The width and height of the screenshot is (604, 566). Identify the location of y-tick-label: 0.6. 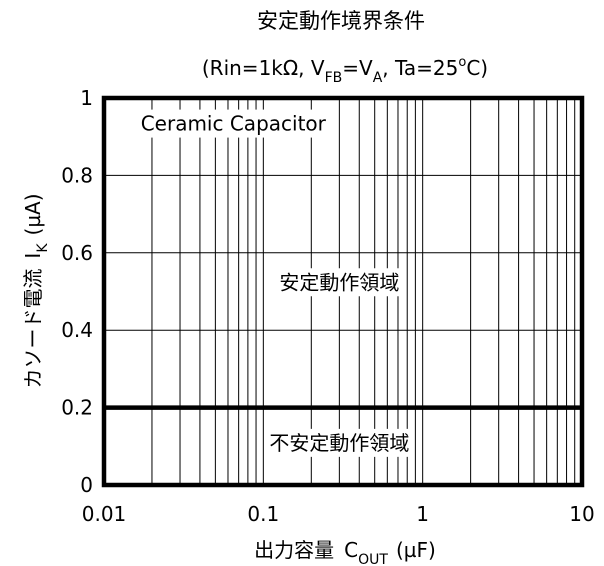
(77, 253).